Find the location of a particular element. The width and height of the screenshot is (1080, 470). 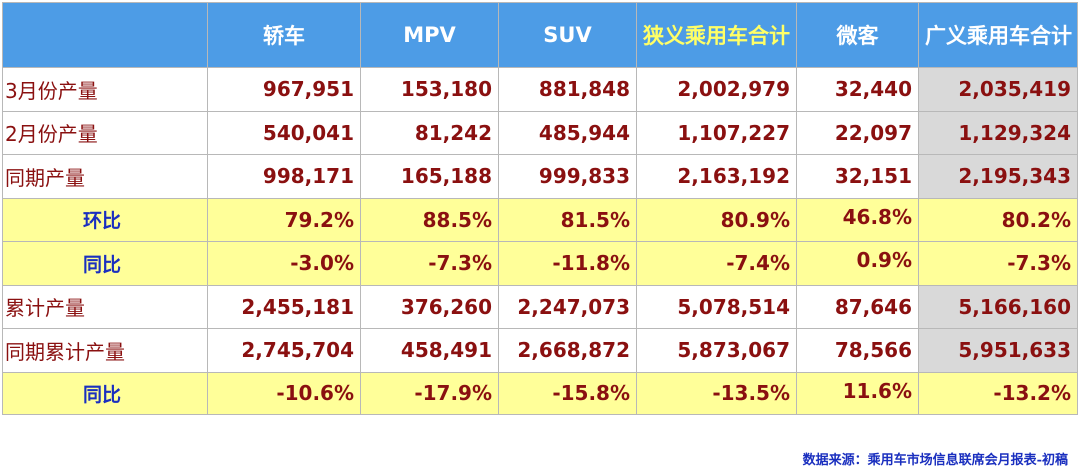

table-row: 同比 -10.6% -17.9% -15.8% -13.5% 11.6% -13.2% is located at coordinates (540, 393).